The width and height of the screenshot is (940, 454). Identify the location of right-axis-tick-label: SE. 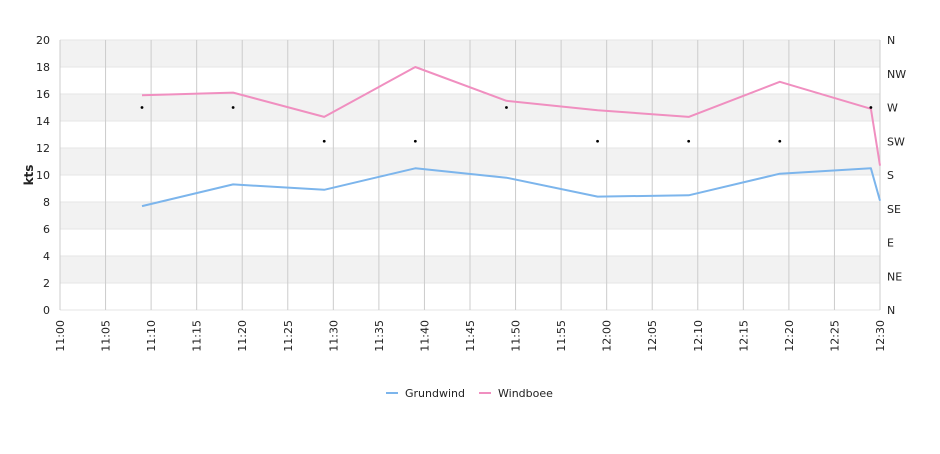
(894, 209).